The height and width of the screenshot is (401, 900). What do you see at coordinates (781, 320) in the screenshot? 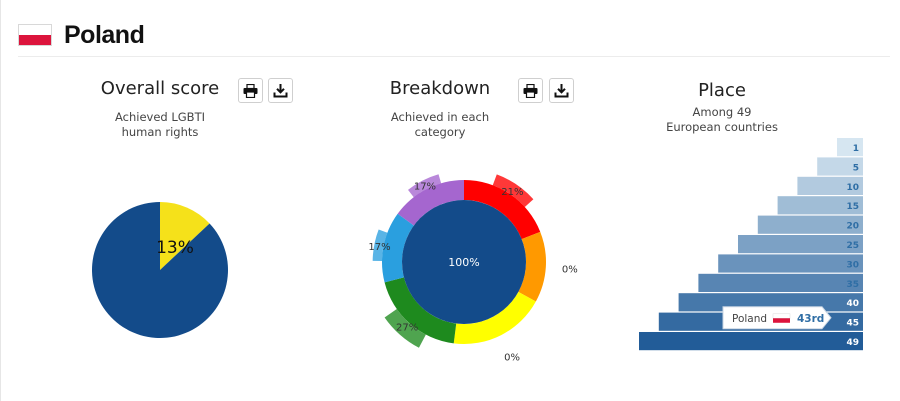
I see `rank-marker-flag-bottom` at bounding box center [781, 320].